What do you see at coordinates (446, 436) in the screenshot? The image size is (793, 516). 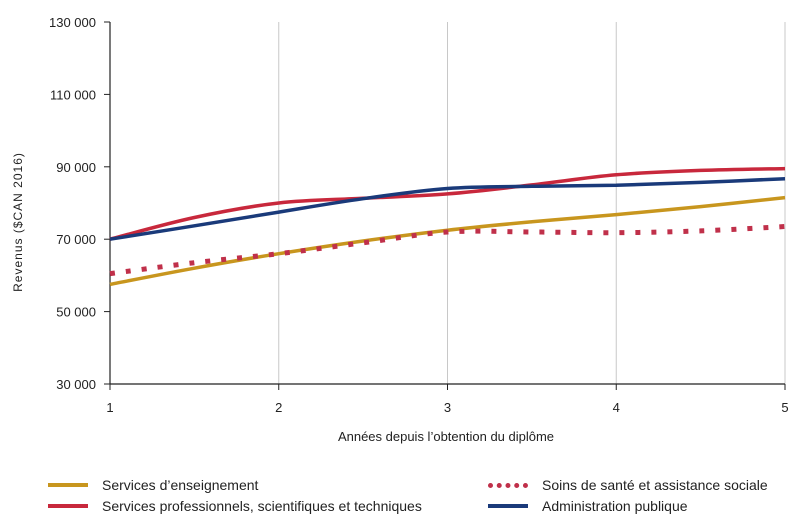 I see `x-axis-label: Années depuis l’obtention du diplôme` at bounding box center [446, 436].